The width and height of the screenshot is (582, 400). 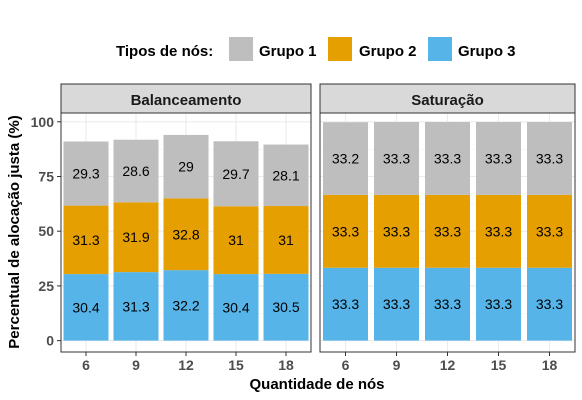 I want to click on legend-title: Tipos de nós:, so click(x=164, y=51).